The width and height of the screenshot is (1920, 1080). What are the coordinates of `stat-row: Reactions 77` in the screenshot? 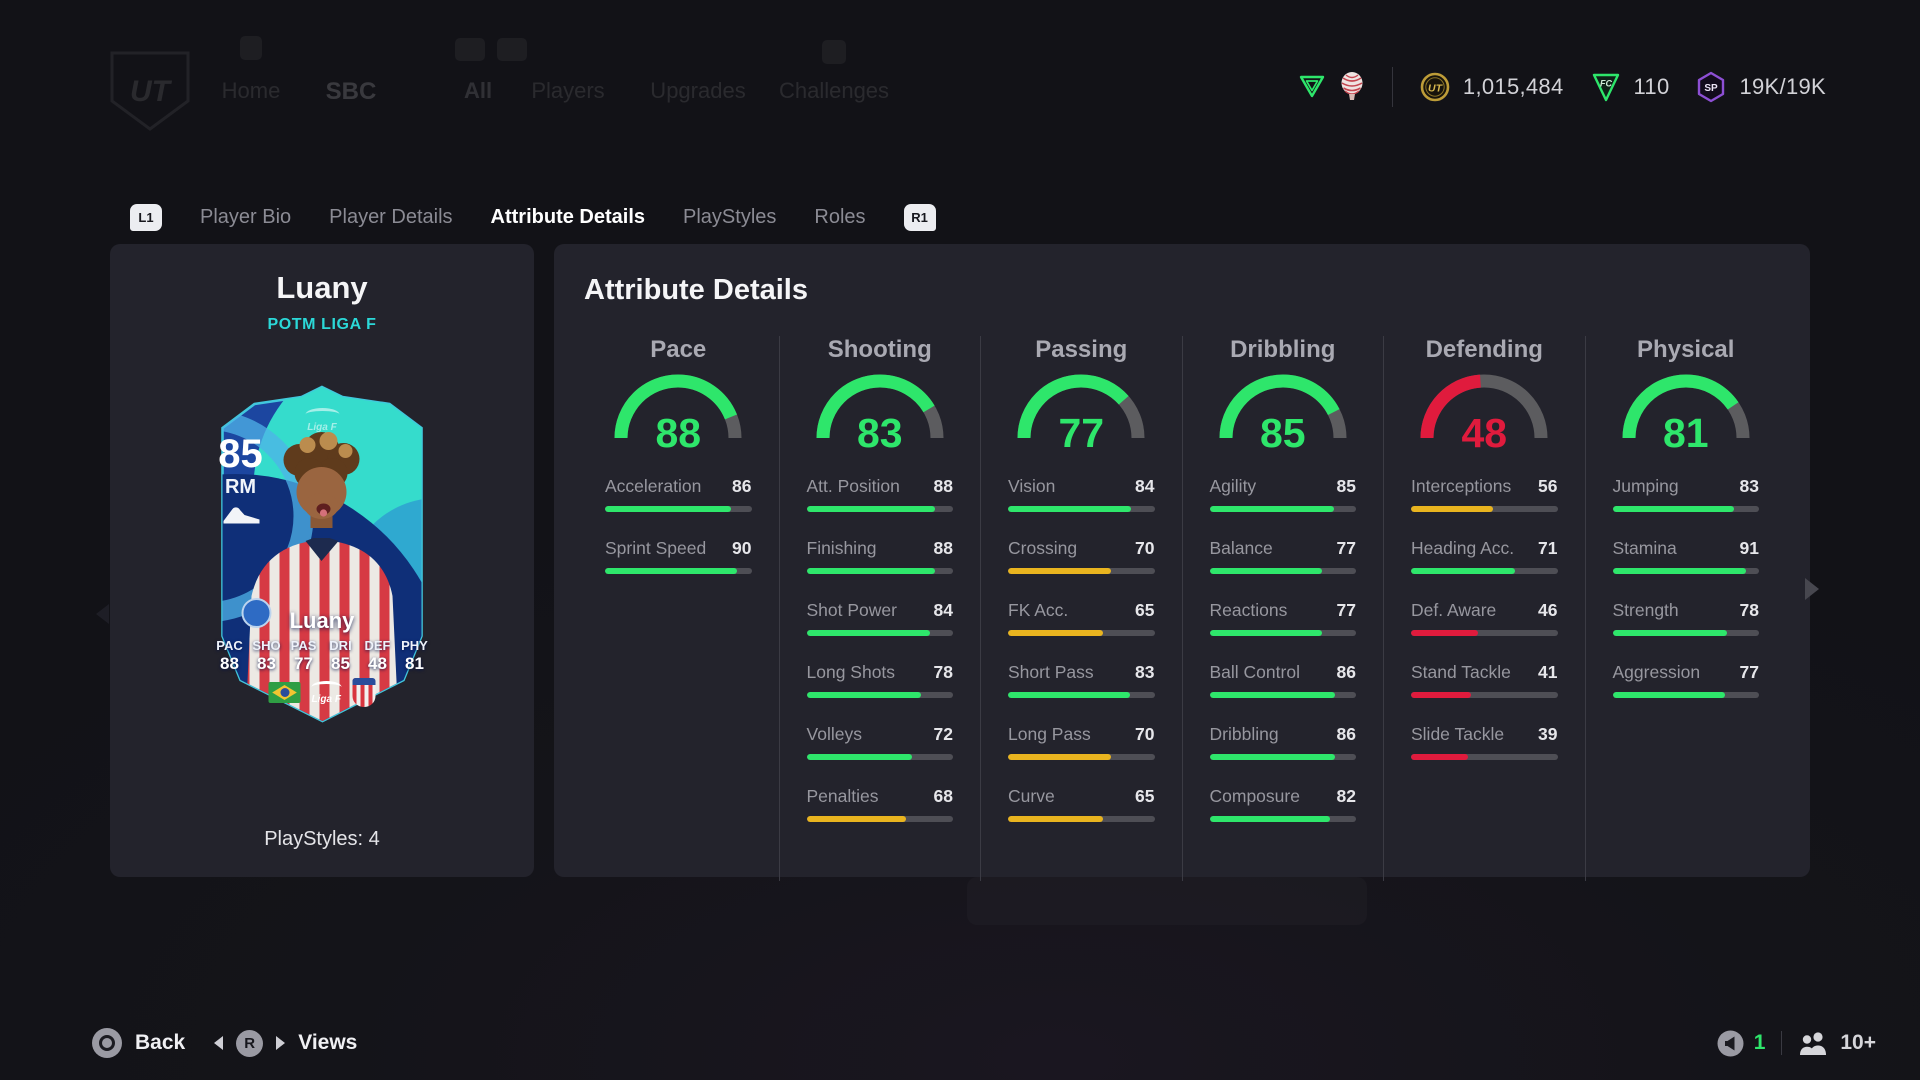 It's located at (1282, 618).